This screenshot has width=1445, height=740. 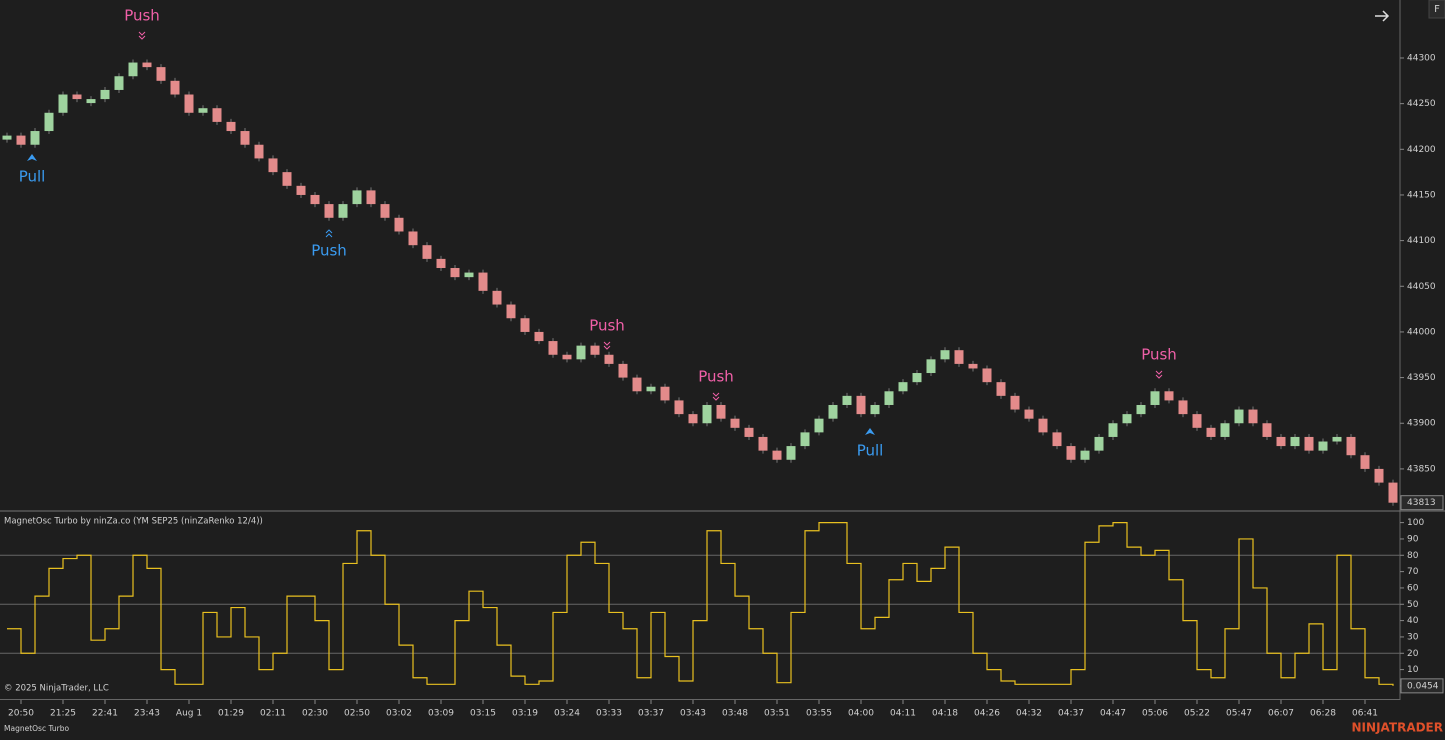 I want to click on y-tick-label: 80, so click(x=1413, y=556).